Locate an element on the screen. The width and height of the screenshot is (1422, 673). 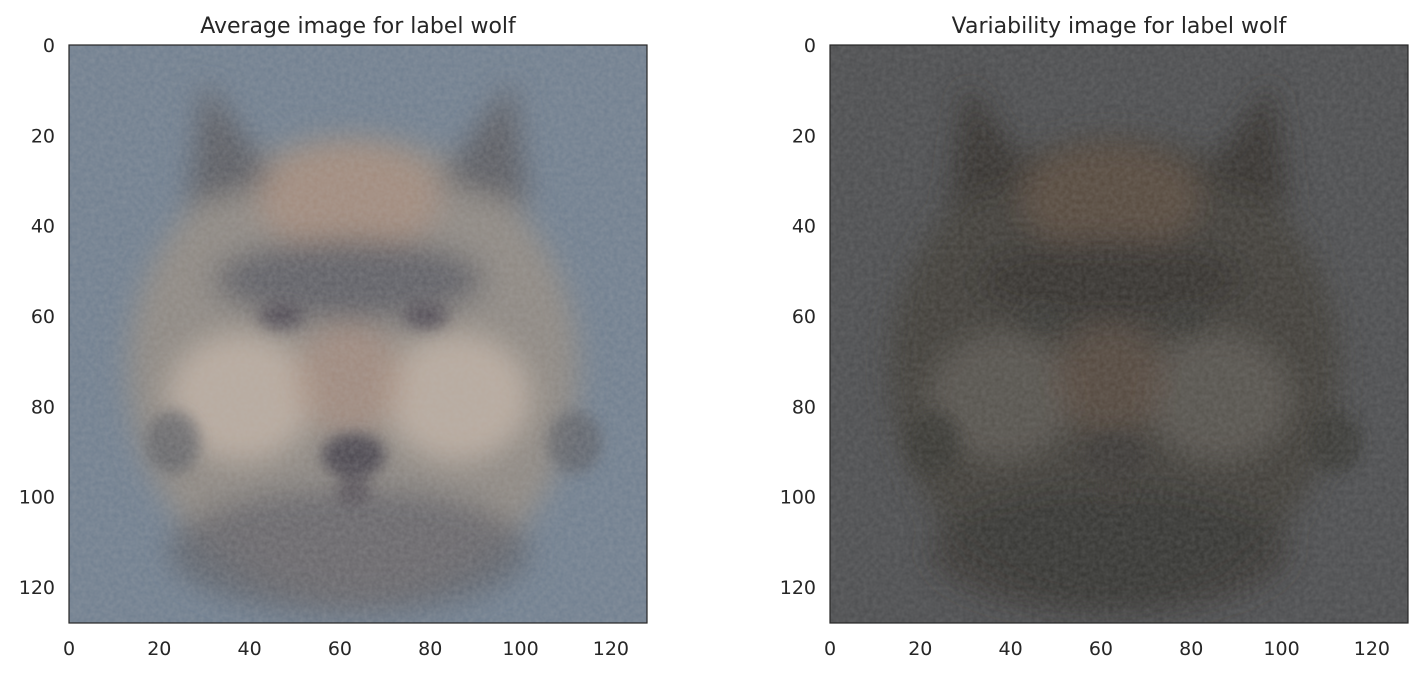
chart-title: Average image for label wolf is located at coordinates (358, 26).